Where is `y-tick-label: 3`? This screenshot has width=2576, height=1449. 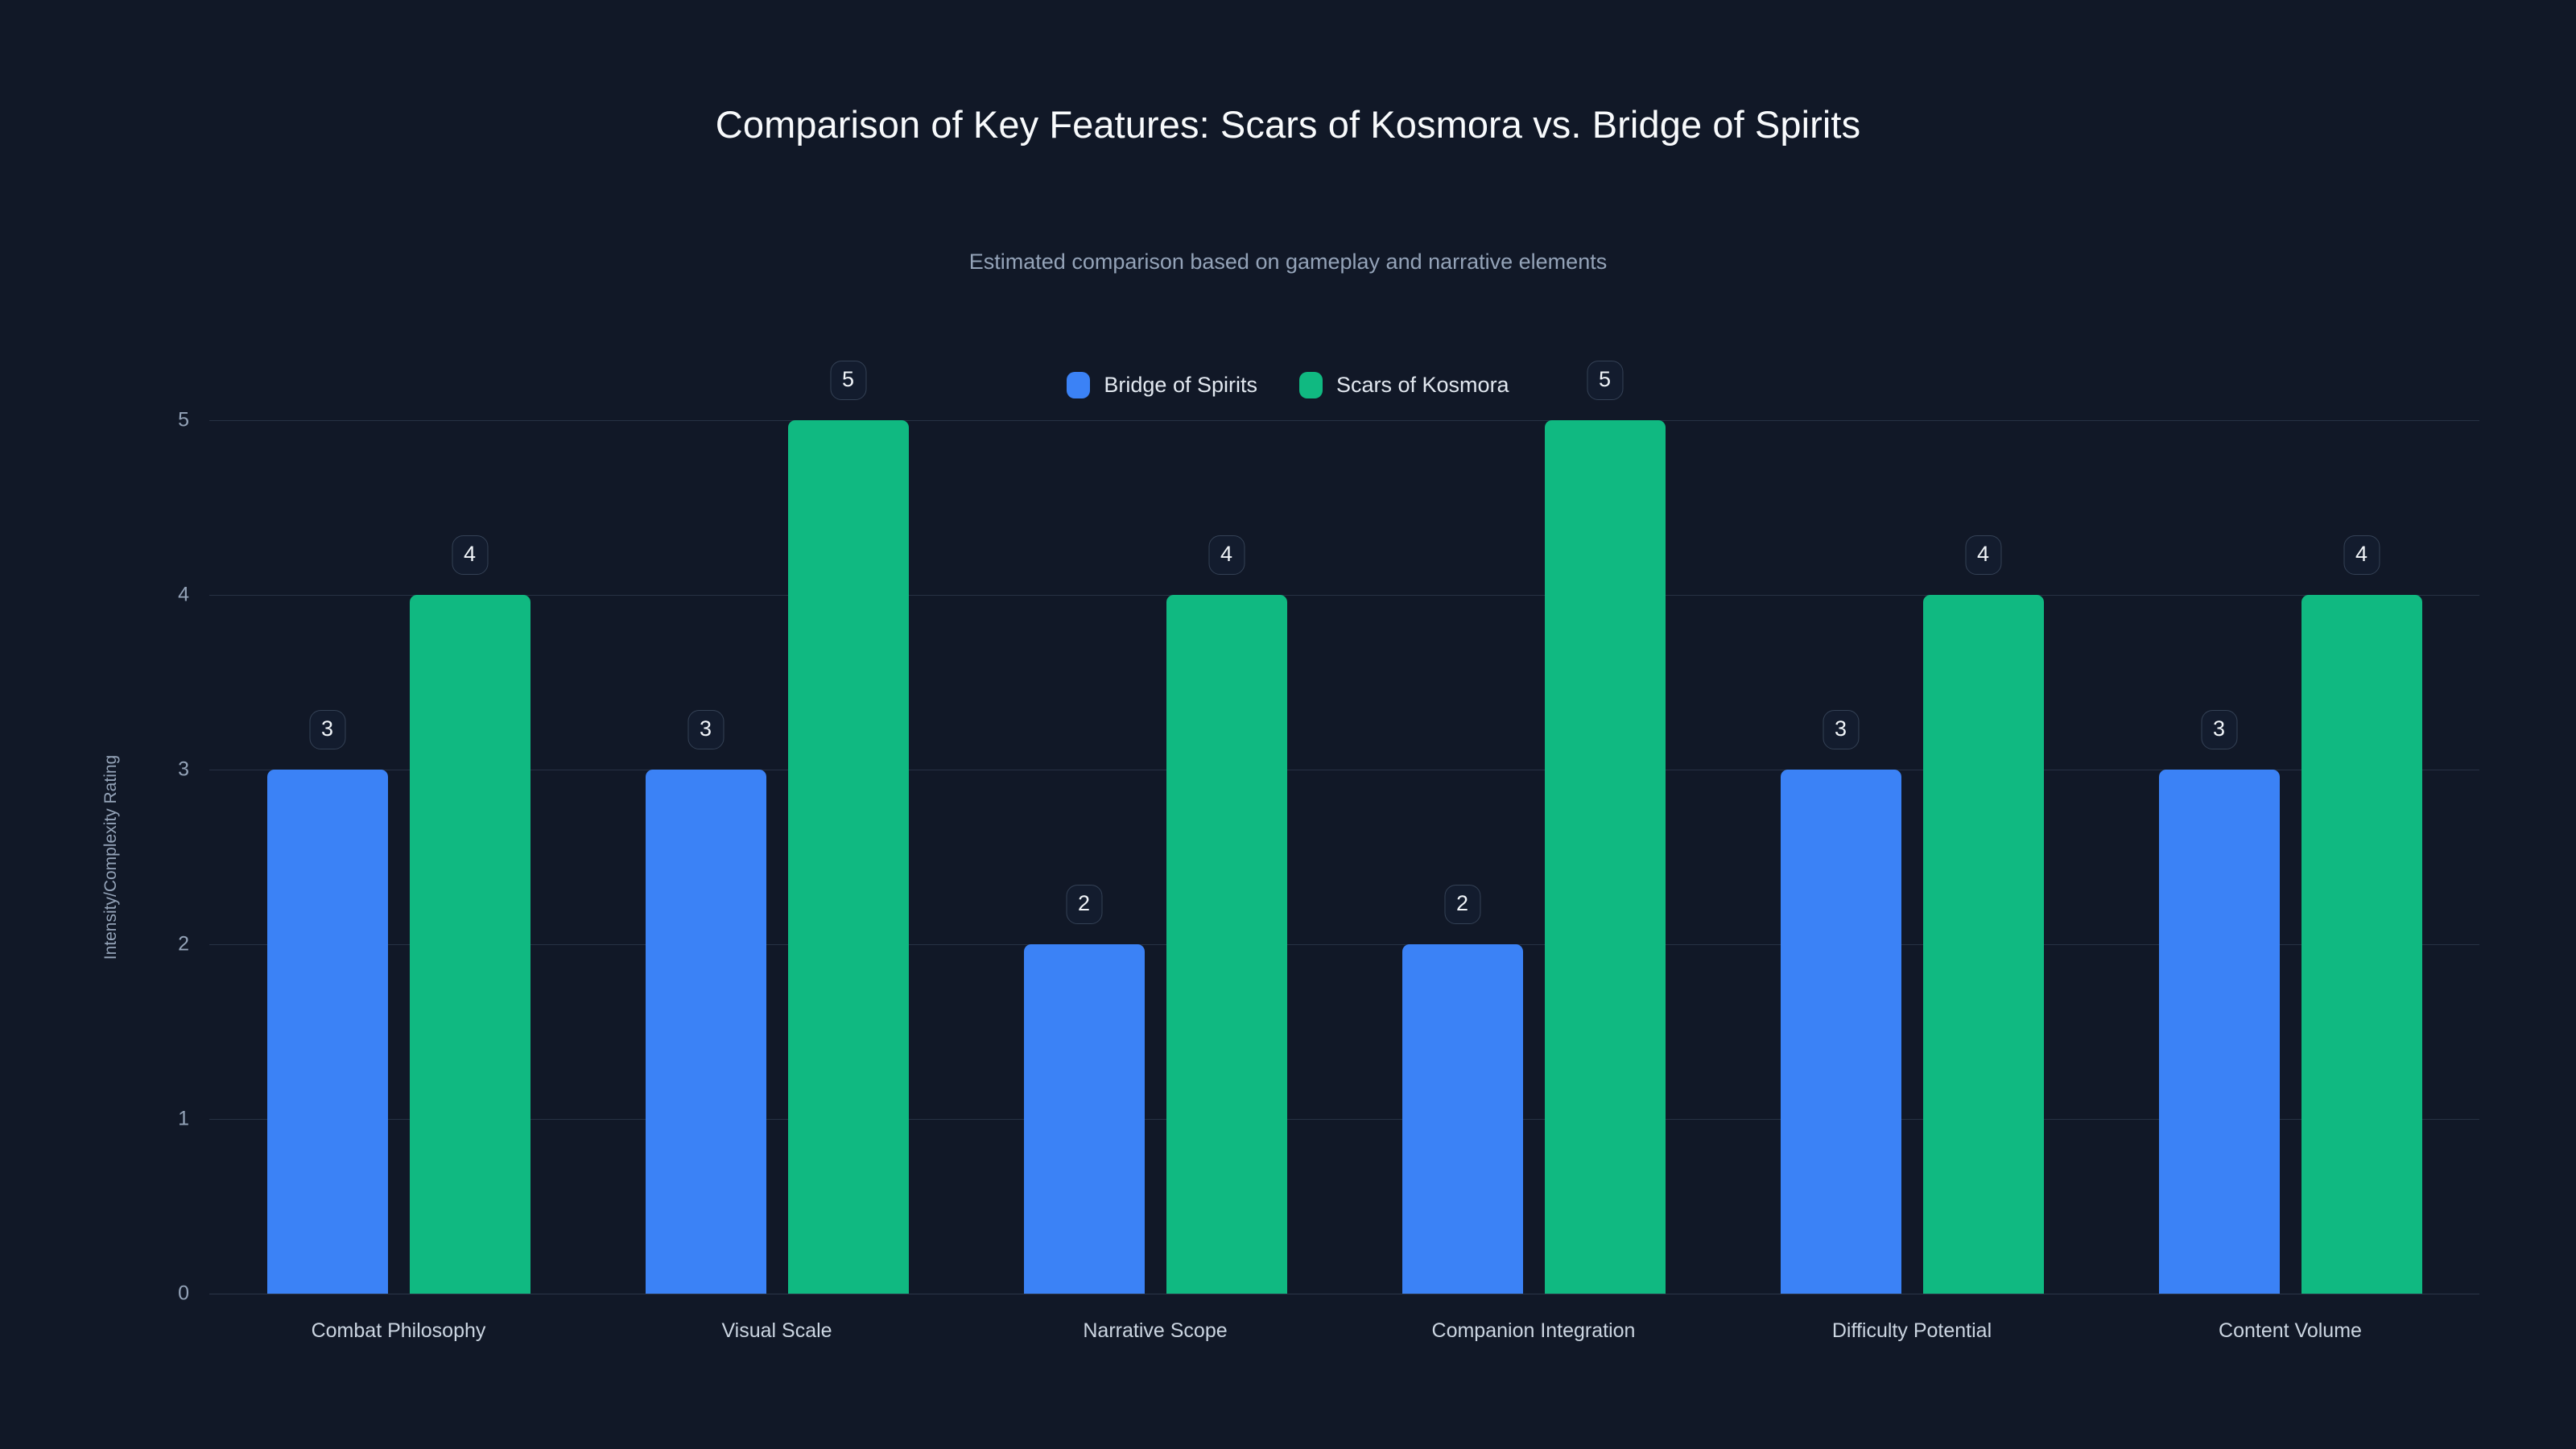
y-tick-label: 3 is located at coordinates (183, 769).